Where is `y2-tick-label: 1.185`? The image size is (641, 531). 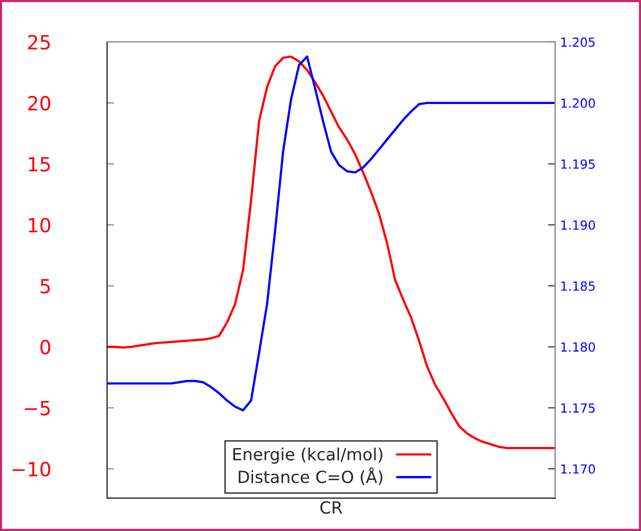 y2-tick-label: 1.185 is located at coordinates (578, 286).